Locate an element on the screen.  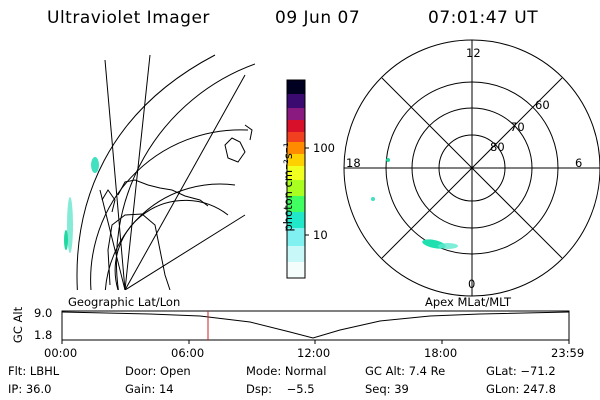
header-date: 09 Jun 07 is located at coordinates (318, 18).